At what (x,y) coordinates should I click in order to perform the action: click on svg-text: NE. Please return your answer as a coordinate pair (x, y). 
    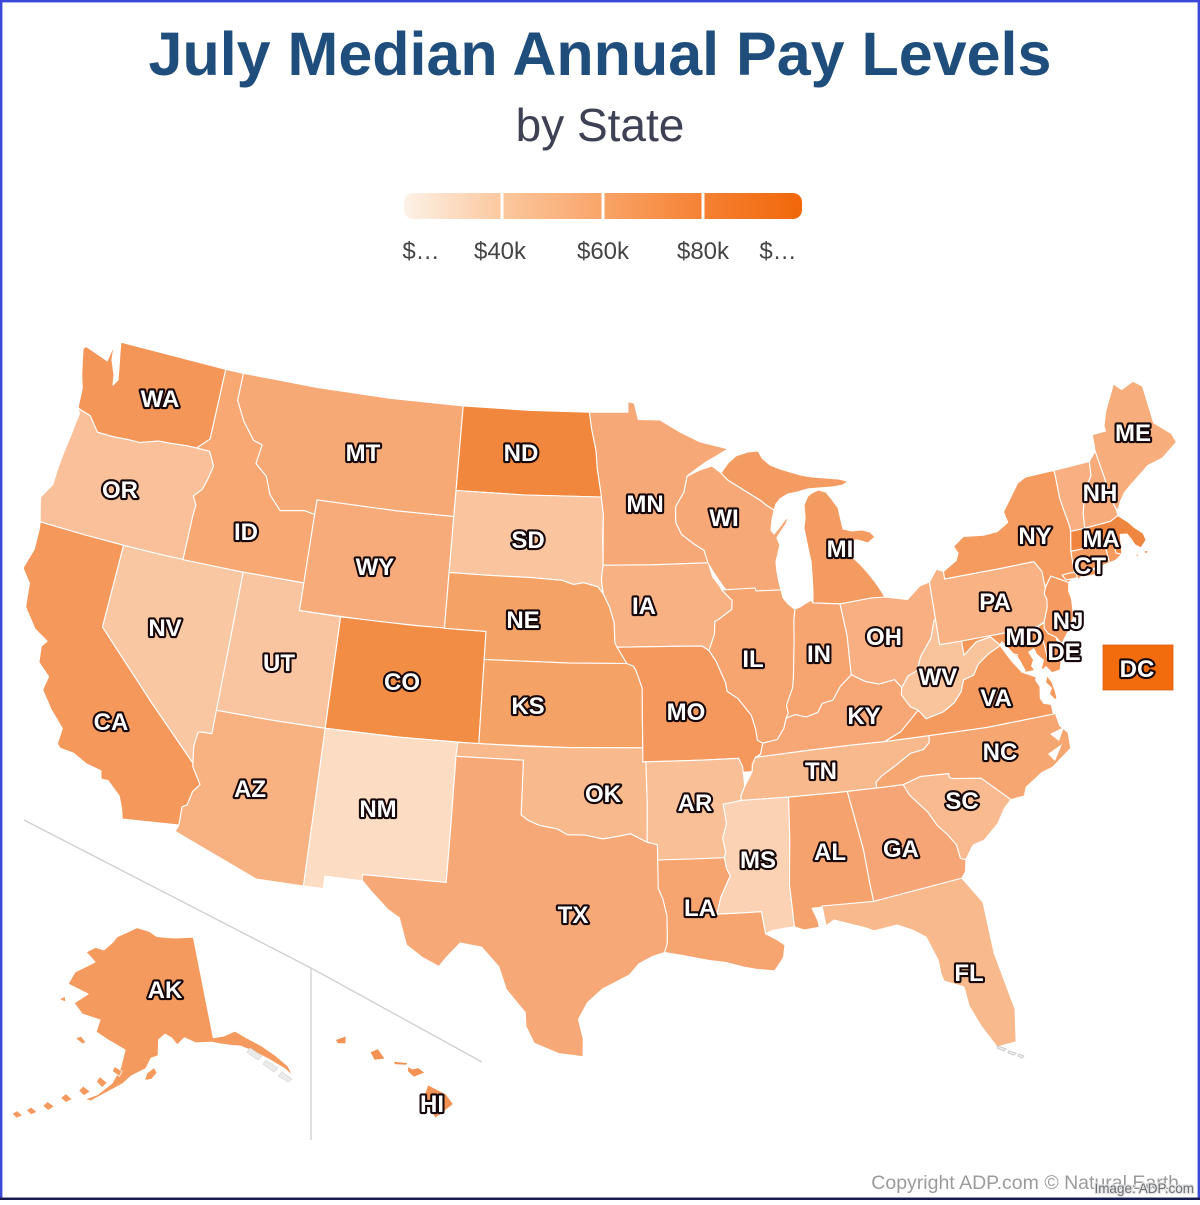
    Looking at the image, I should click on (522, 620).